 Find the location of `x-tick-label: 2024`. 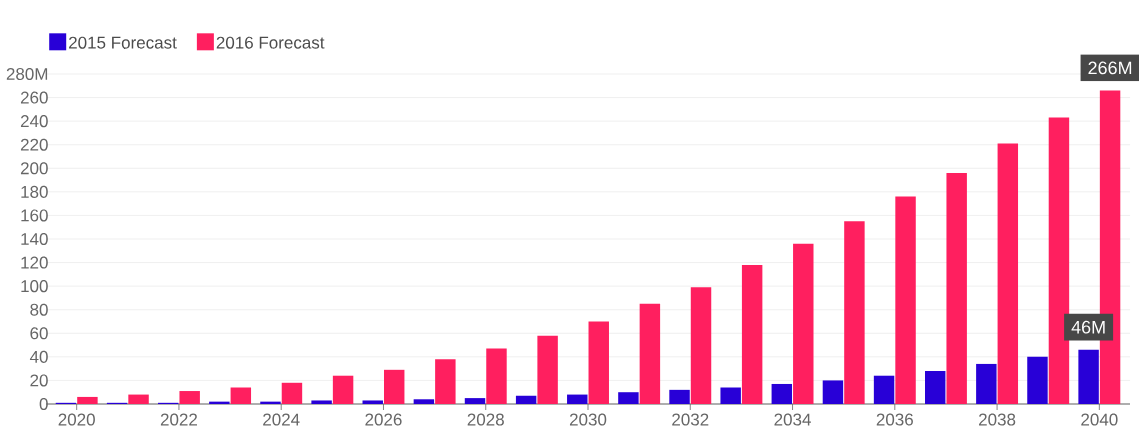

x-tick-label: 2024 is located at coordinates (281, 419).